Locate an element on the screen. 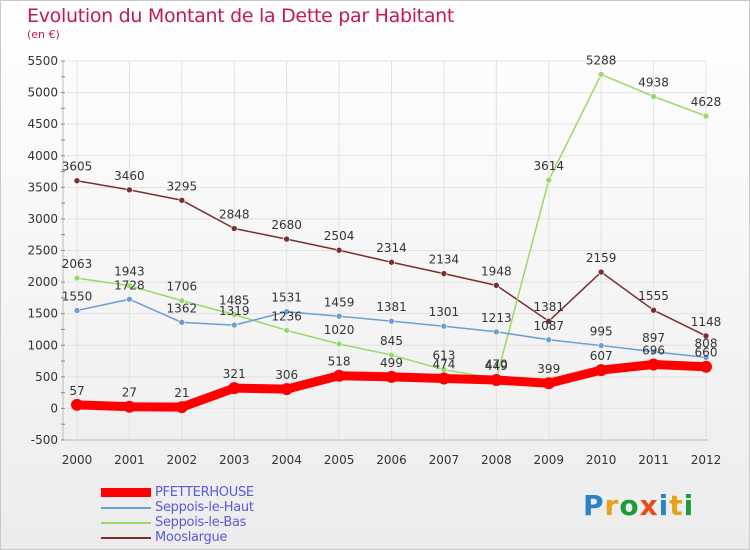 The height and width of the screenshot is (550, 750). x-tick-label: 2010 is located at coordinates (601, 460).